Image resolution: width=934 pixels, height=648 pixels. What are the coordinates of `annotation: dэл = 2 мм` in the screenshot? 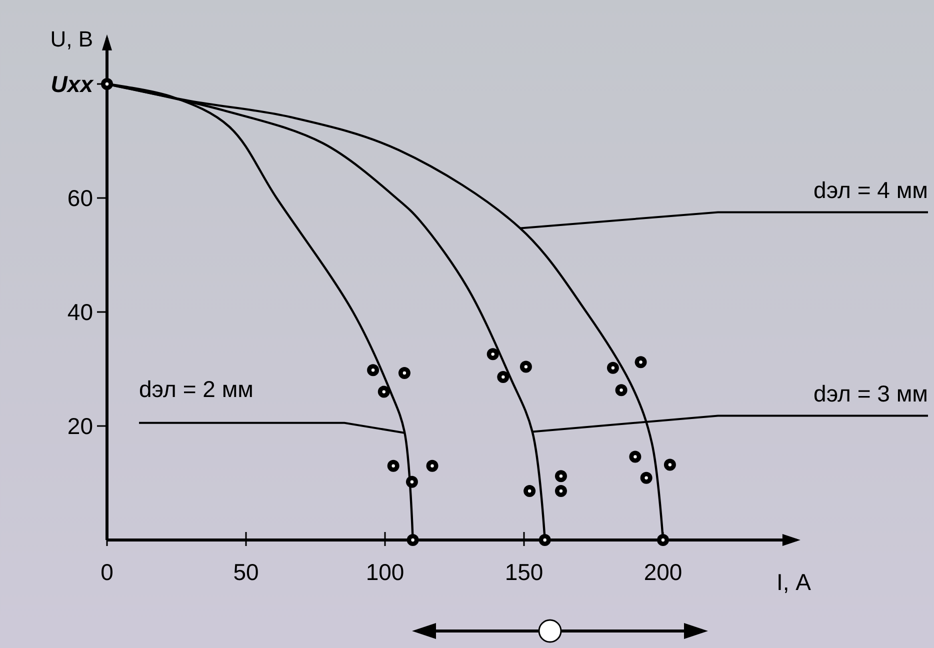 It's located at (196, 389).